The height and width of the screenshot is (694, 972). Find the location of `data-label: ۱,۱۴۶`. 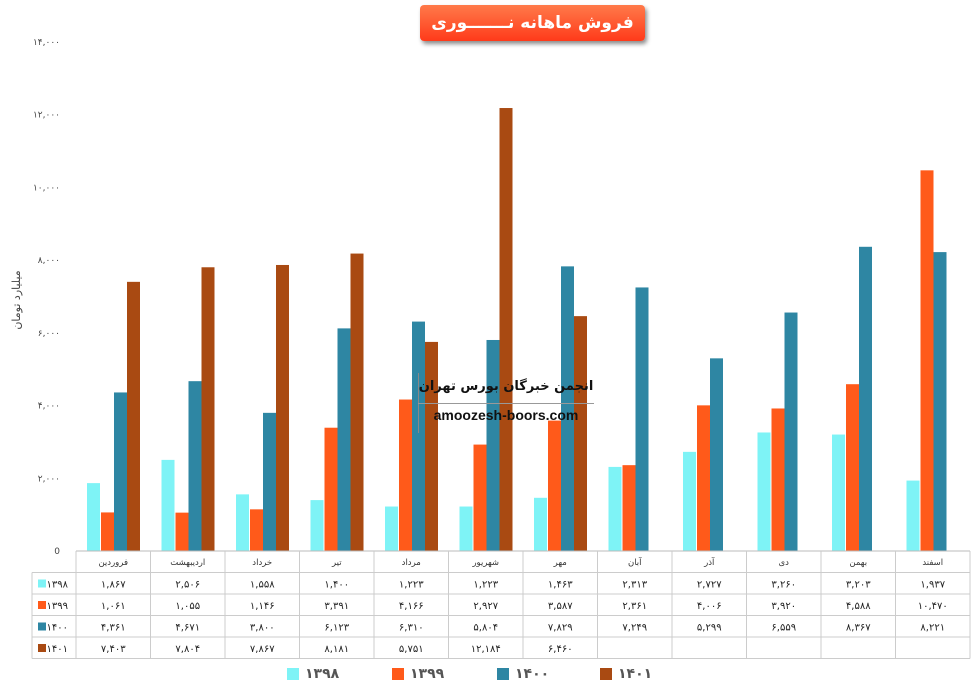

data-label: ۱,۱۴۶ is located at coordinates (262, 606).